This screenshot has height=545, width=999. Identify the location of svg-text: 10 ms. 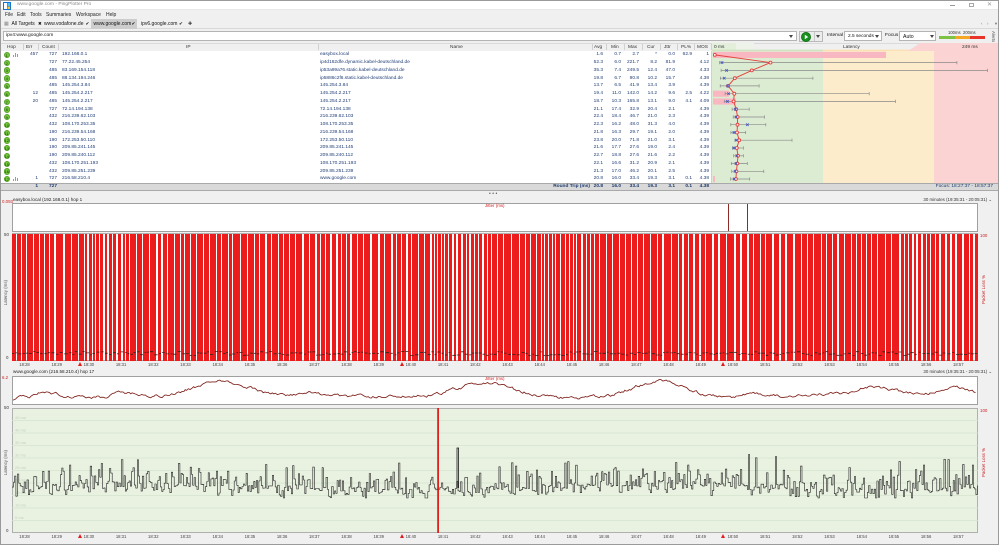
(20, 505).